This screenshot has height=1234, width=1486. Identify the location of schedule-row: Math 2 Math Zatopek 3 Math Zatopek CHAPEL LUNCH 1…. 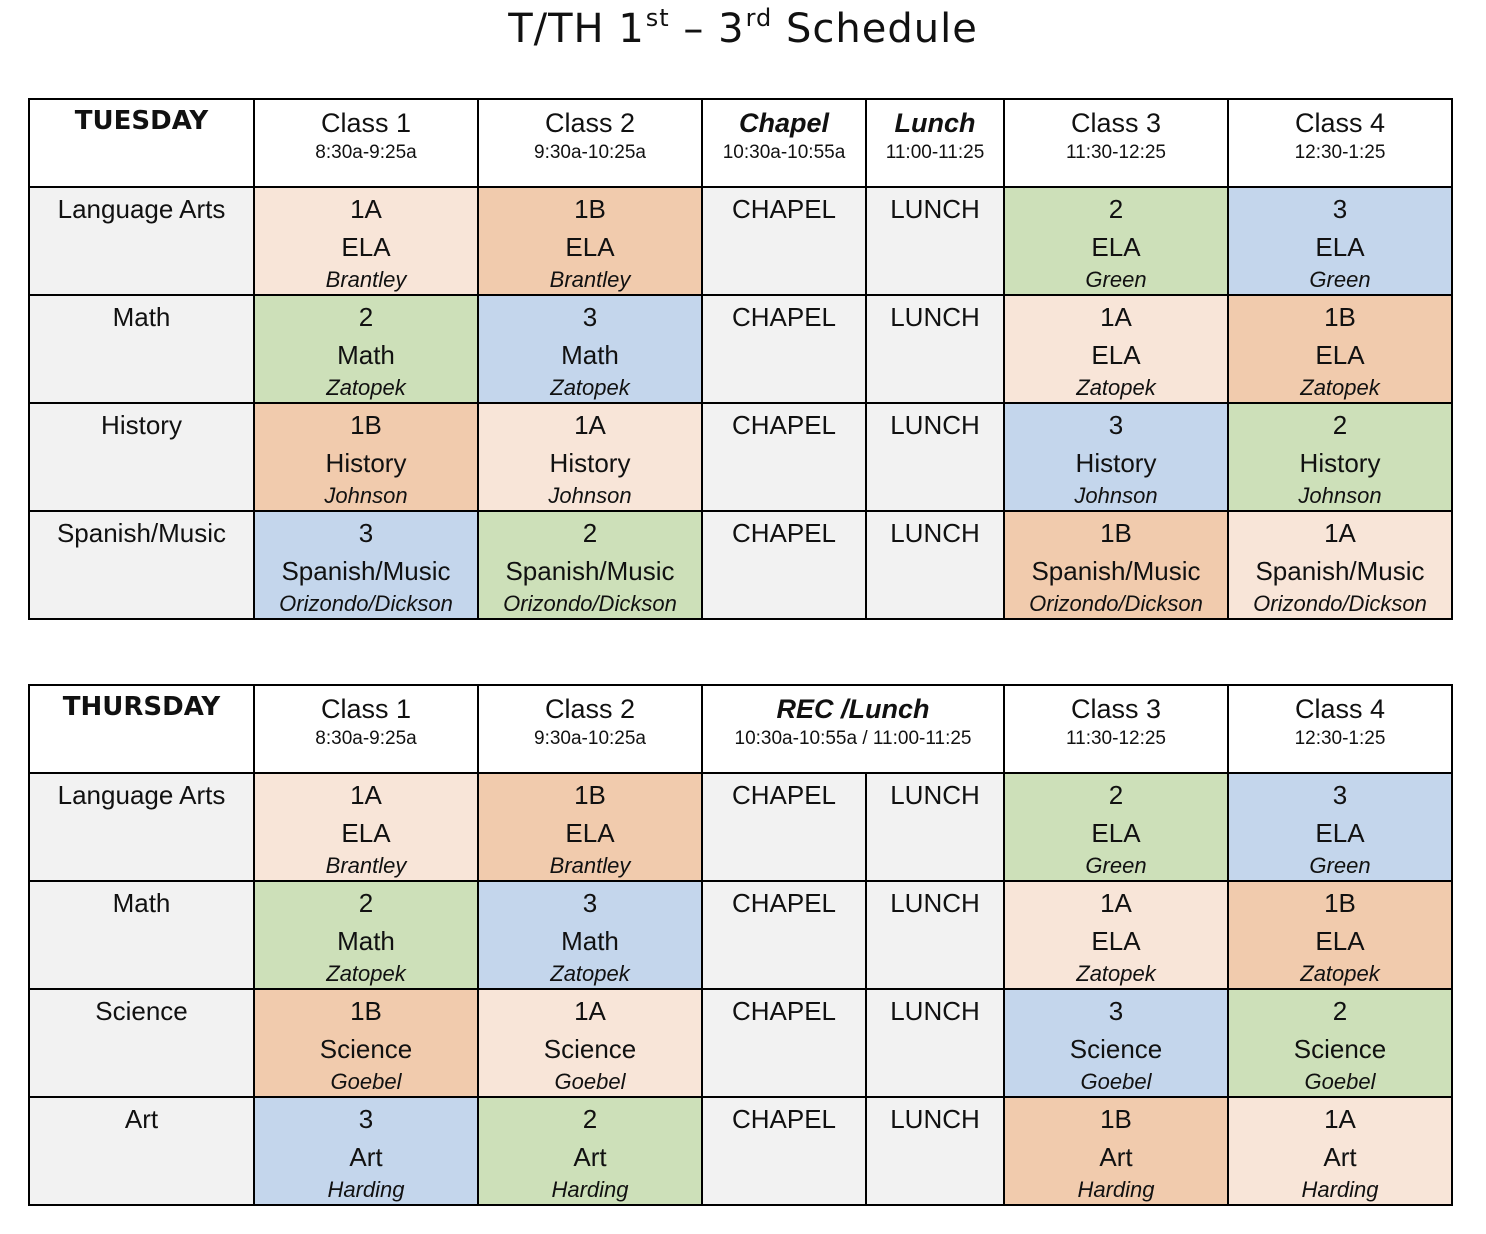
(740, 349).